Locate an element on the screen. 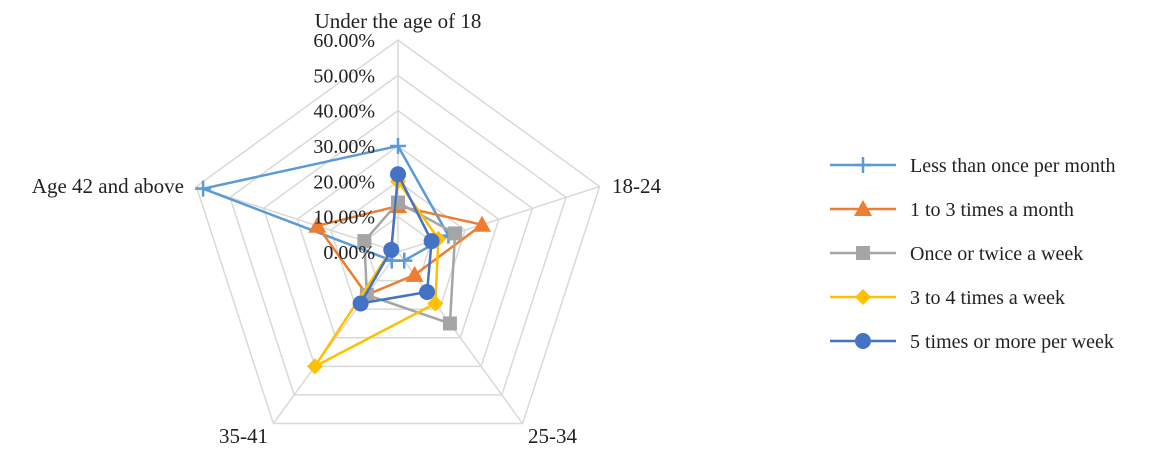  legend-entry-2: Once or twice a week is located at coordinates (956, 254).